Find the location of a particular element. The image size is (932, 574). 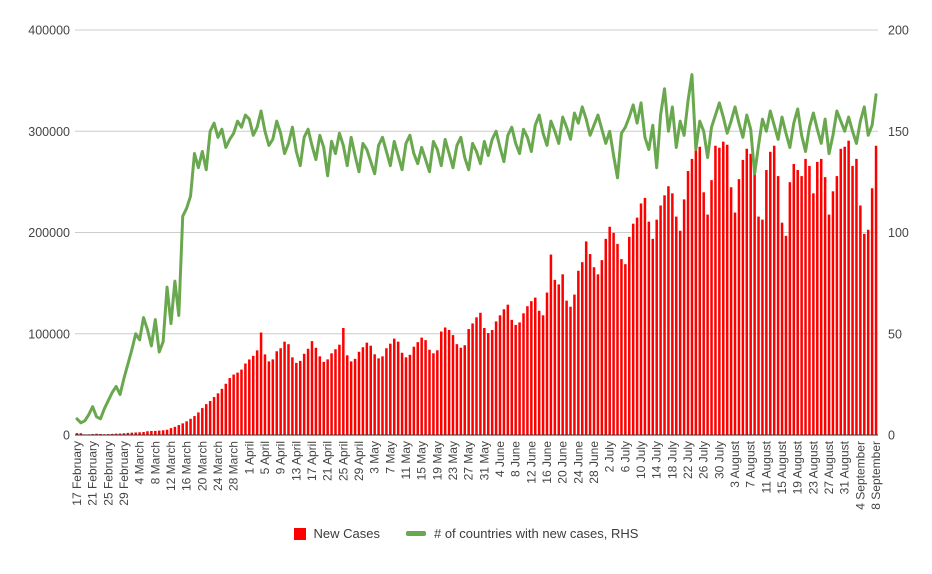

svg-text: 16 June is located at coordinates (547, 462).